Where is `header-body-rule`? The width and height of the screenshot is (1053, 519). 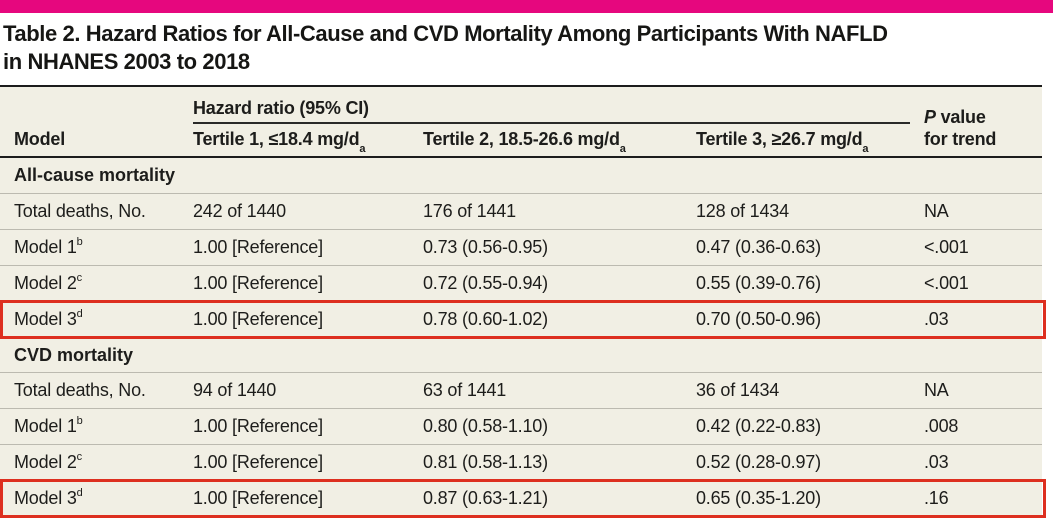
header-body-rule is located at coordinates (521, 157).